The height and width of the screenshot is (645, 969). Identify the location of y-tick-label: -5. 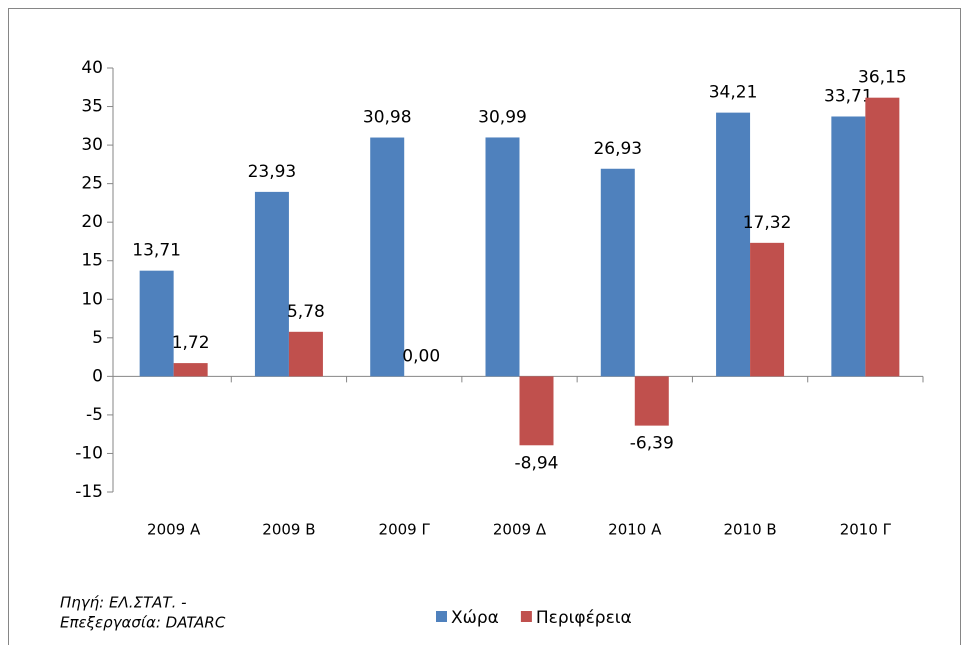
(94, 415).